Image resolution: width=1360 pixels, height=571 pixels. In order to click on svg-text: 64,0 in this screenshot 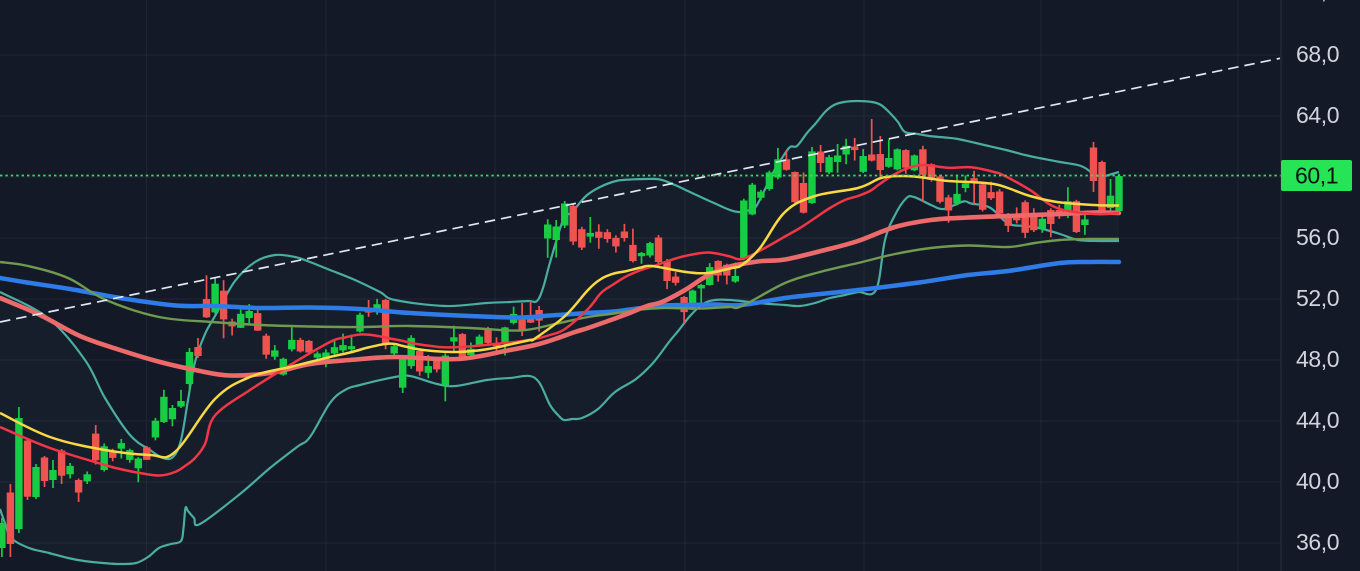, I will do `click(1317, 115)`.